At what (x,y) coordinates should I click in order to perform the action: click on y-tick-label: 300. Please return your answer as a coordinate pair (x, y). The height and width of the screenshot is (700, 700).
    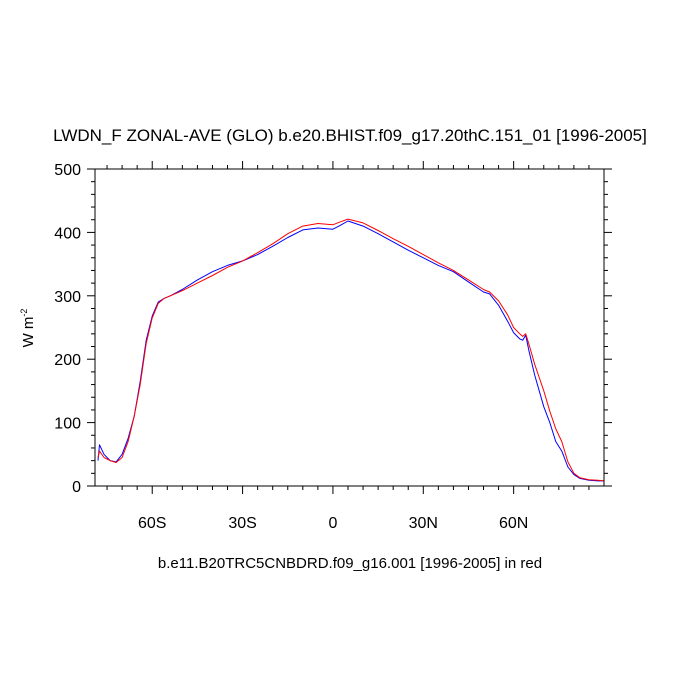
    Looking at the image, I should click on (67, 297).